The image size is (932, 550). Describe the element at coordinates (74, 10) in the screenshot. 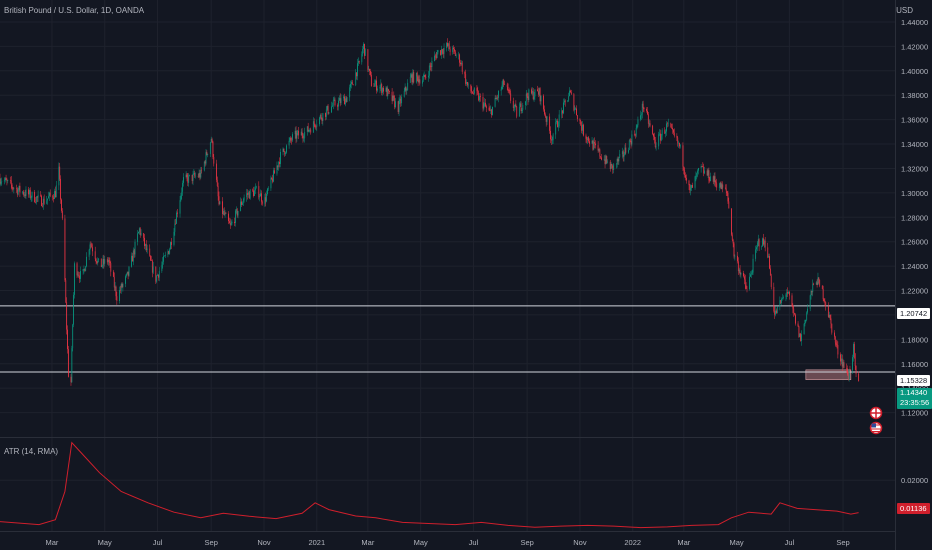

I see `chart-title: British Pound / U.S. Dollar, 1D, OANDA` at that location.